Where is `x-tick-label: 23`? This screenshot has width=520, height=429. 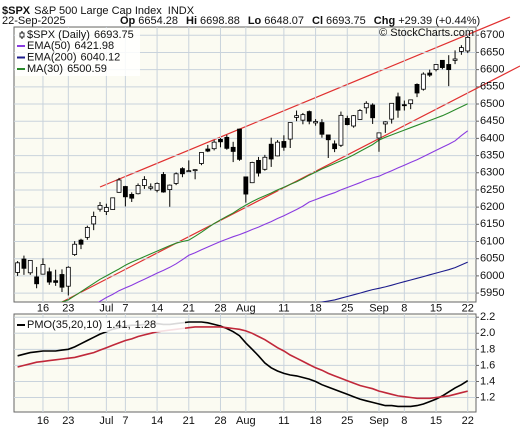
x-tick-label: 23 is located at coordinates (68, 308).